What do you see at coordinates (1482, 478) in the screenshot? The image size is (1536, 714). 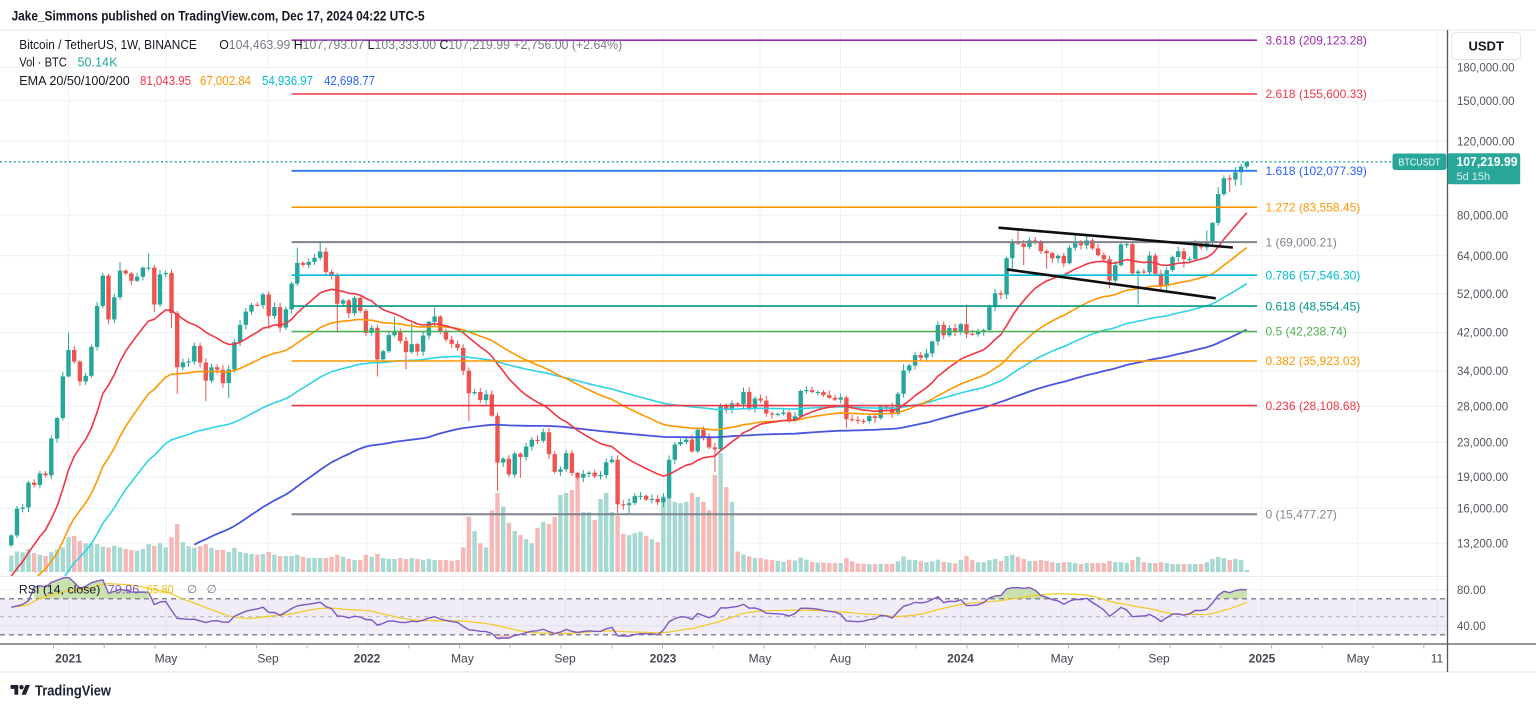 I see `svg-text: 19,000.00` at bounding box center [1482, 478].